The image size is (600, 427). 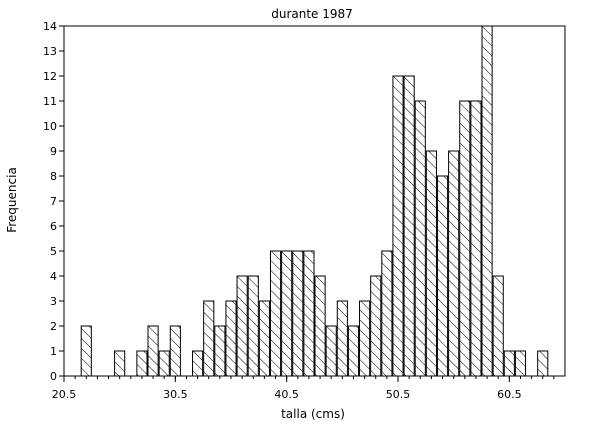 I want to click on y-tick-label: 11, so click(x=50, y=101).